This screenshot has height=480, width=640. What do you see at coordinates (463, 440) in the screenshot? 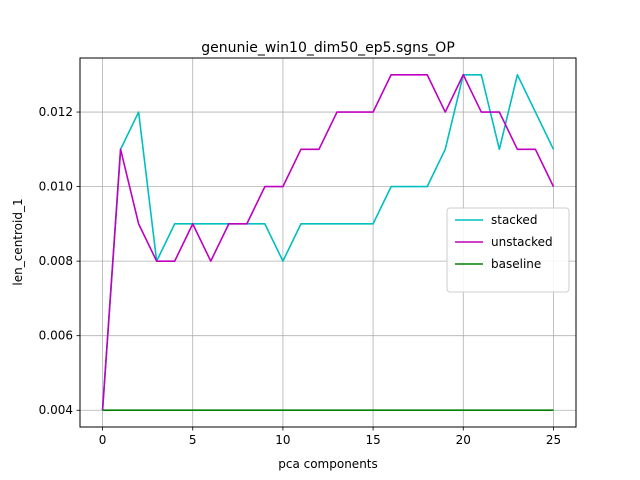
I see `x-tick-label: 20` at bounding box center [463, 440].